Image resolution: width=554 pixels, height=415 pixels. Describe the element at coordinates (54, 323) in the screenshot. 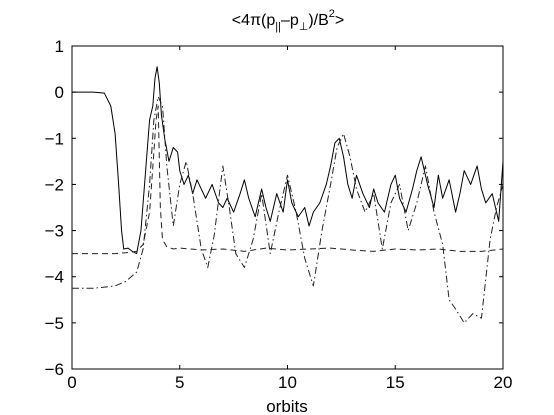

I see `y-tick-label: −5` at that location.